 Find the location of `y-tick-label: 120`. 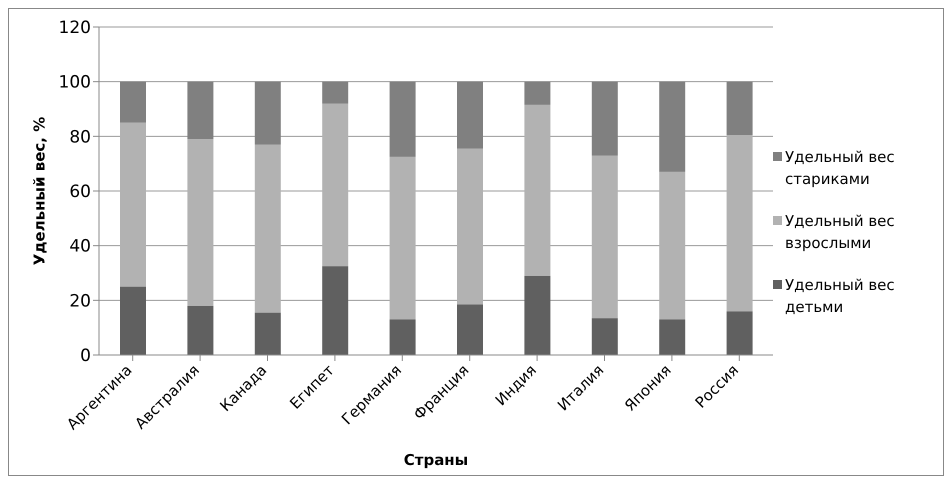

y-tick-label: 120 is located at coordinates (74, 28).